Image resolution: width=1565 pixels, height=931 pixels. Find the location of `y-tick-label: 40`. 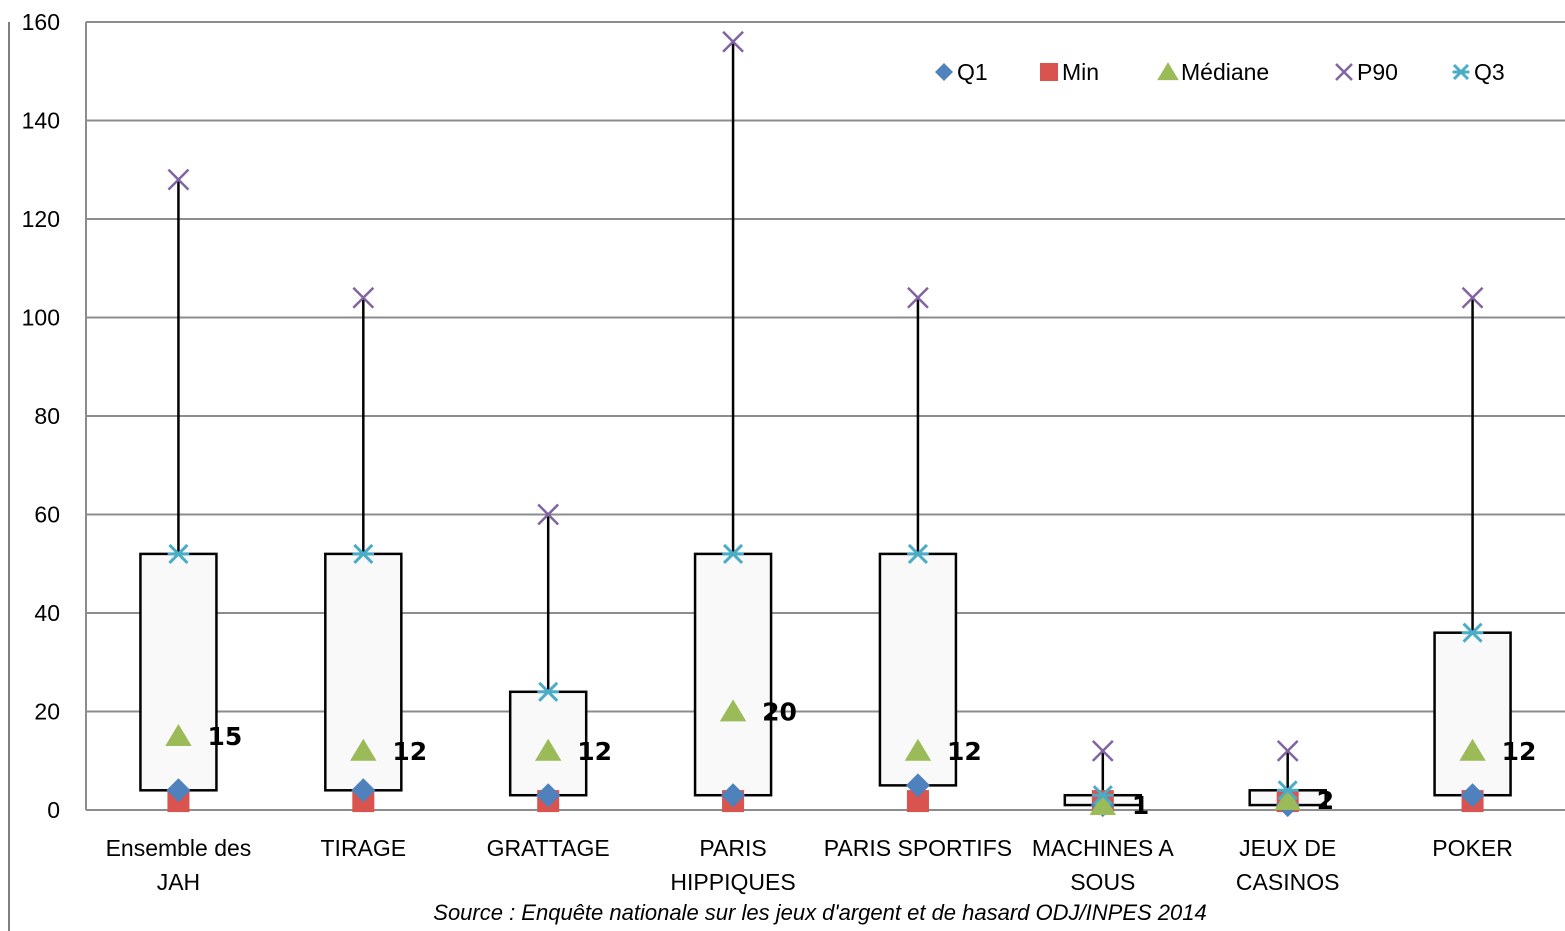

y-tick-label: 40 is located at coordinates (47, 613).